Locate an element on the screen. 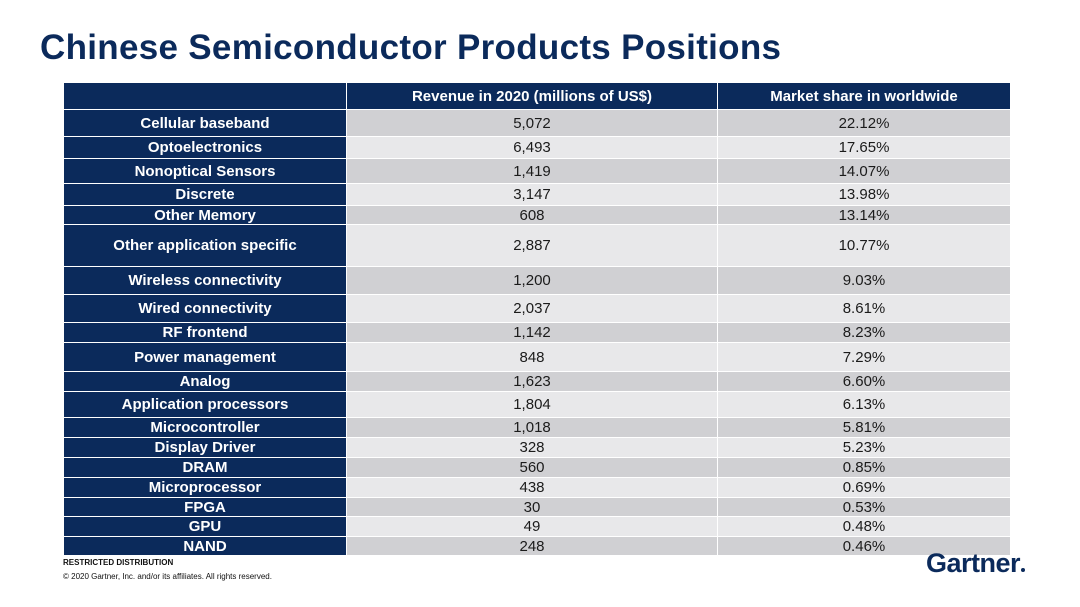  revenue-cell: 1,018 is located at coordinates (532, 427).